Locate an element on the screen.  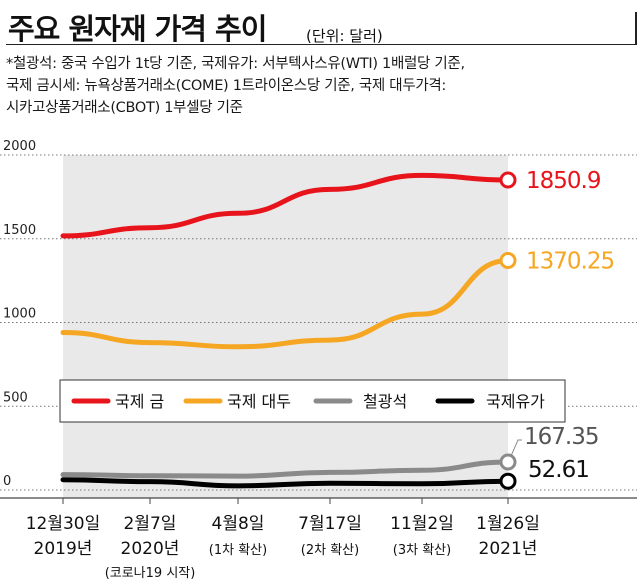
title-underline is located at coordinates (321, 44).